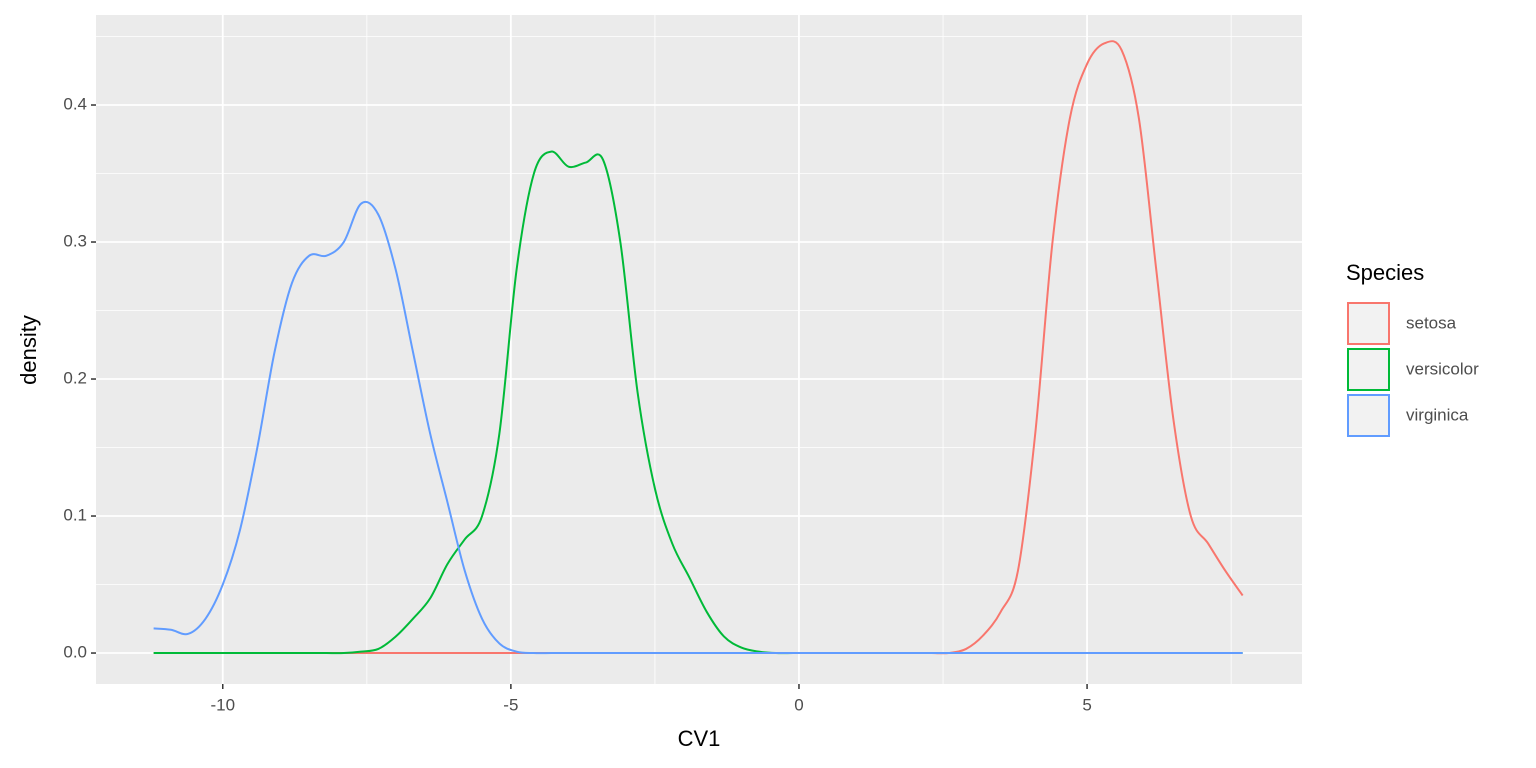 The width and height of the screenshot is (1536, 768). Describe the element at coordinates (1086, 704) in the screenshot. I see `x-tick-label: 5` at that location.